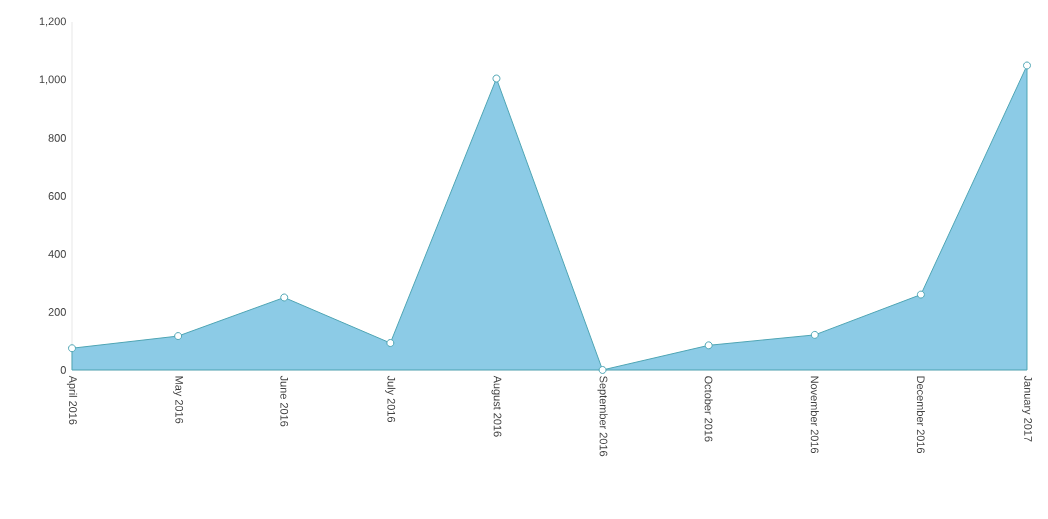 The height and width of the screenshot is (519, 1048). What do you see at coordinates (178, 400) in the screenshot?
I see `x-tick-label: May 2016` at bounding box center [178, 400].